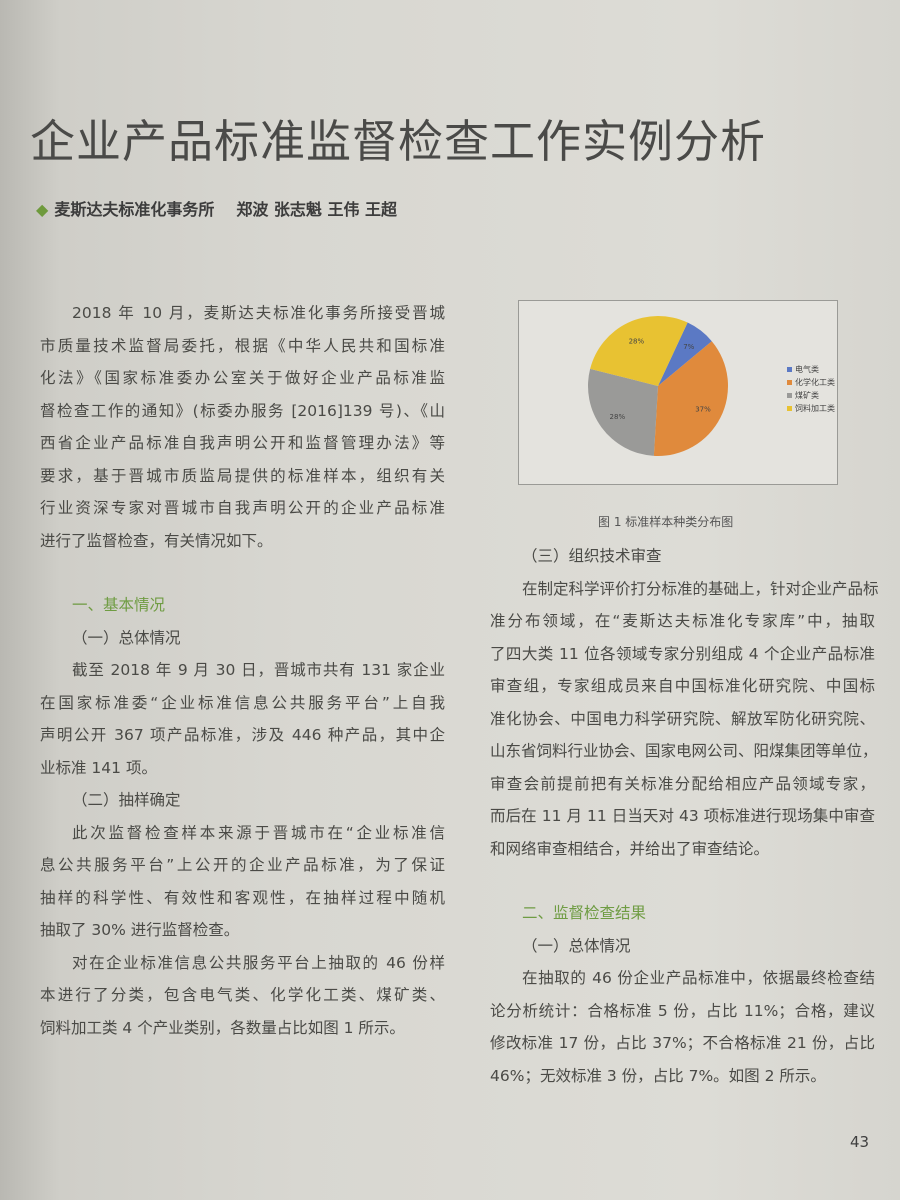 This screenshot has height=1200, width=900. I want to click on text-line: 修改标准 17 份，占比 37%；不合格标准 21 份，占比, so click(682, 1043).